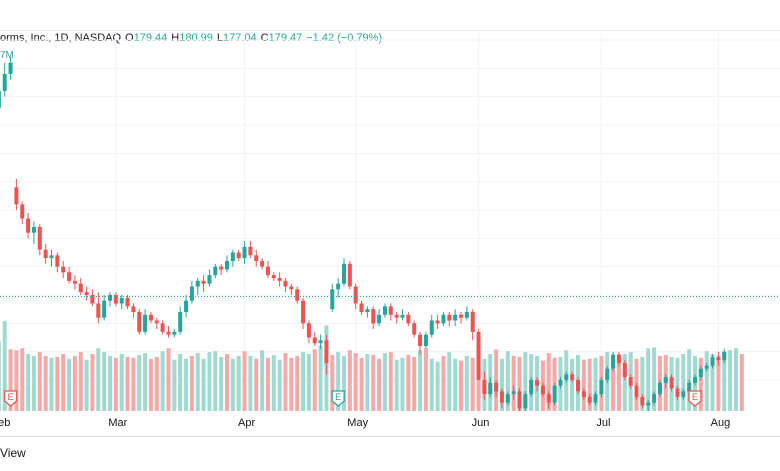  What do you see at coordinates (61, 38) in the screenshot?
I see `symbol-name: orms, Inc., 1D, NASDAQ` at bounding box center [61, 38].